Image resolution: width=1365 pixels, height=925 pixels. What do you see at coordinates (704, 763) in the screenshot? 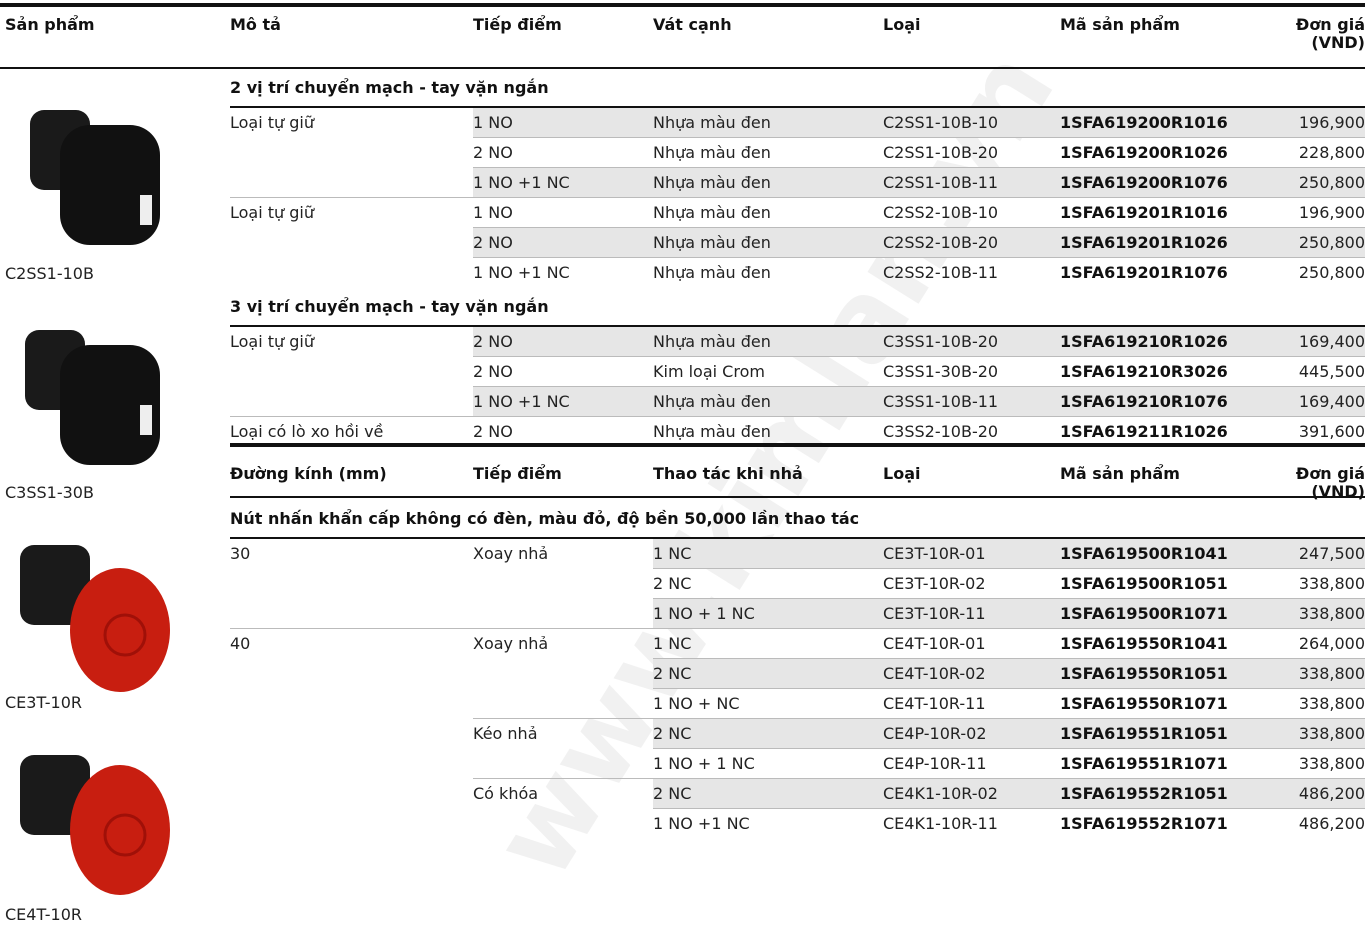
I see `cell: 1 NO + 1 NC` at bounding box center [704, 763].